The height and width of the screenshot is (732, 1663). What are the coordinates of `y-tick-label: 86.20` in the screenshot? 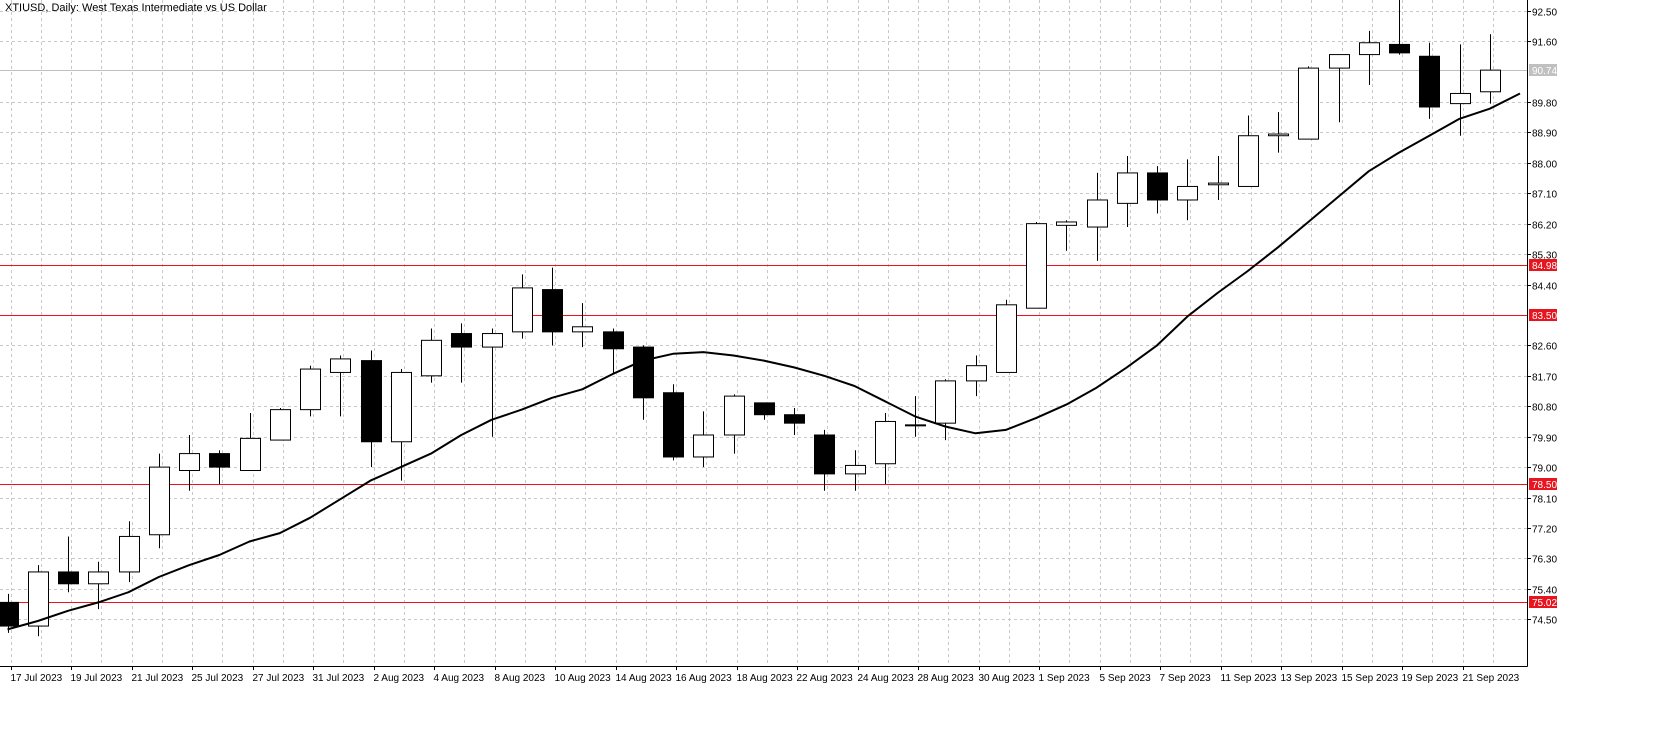 It's located at (1544, 226).